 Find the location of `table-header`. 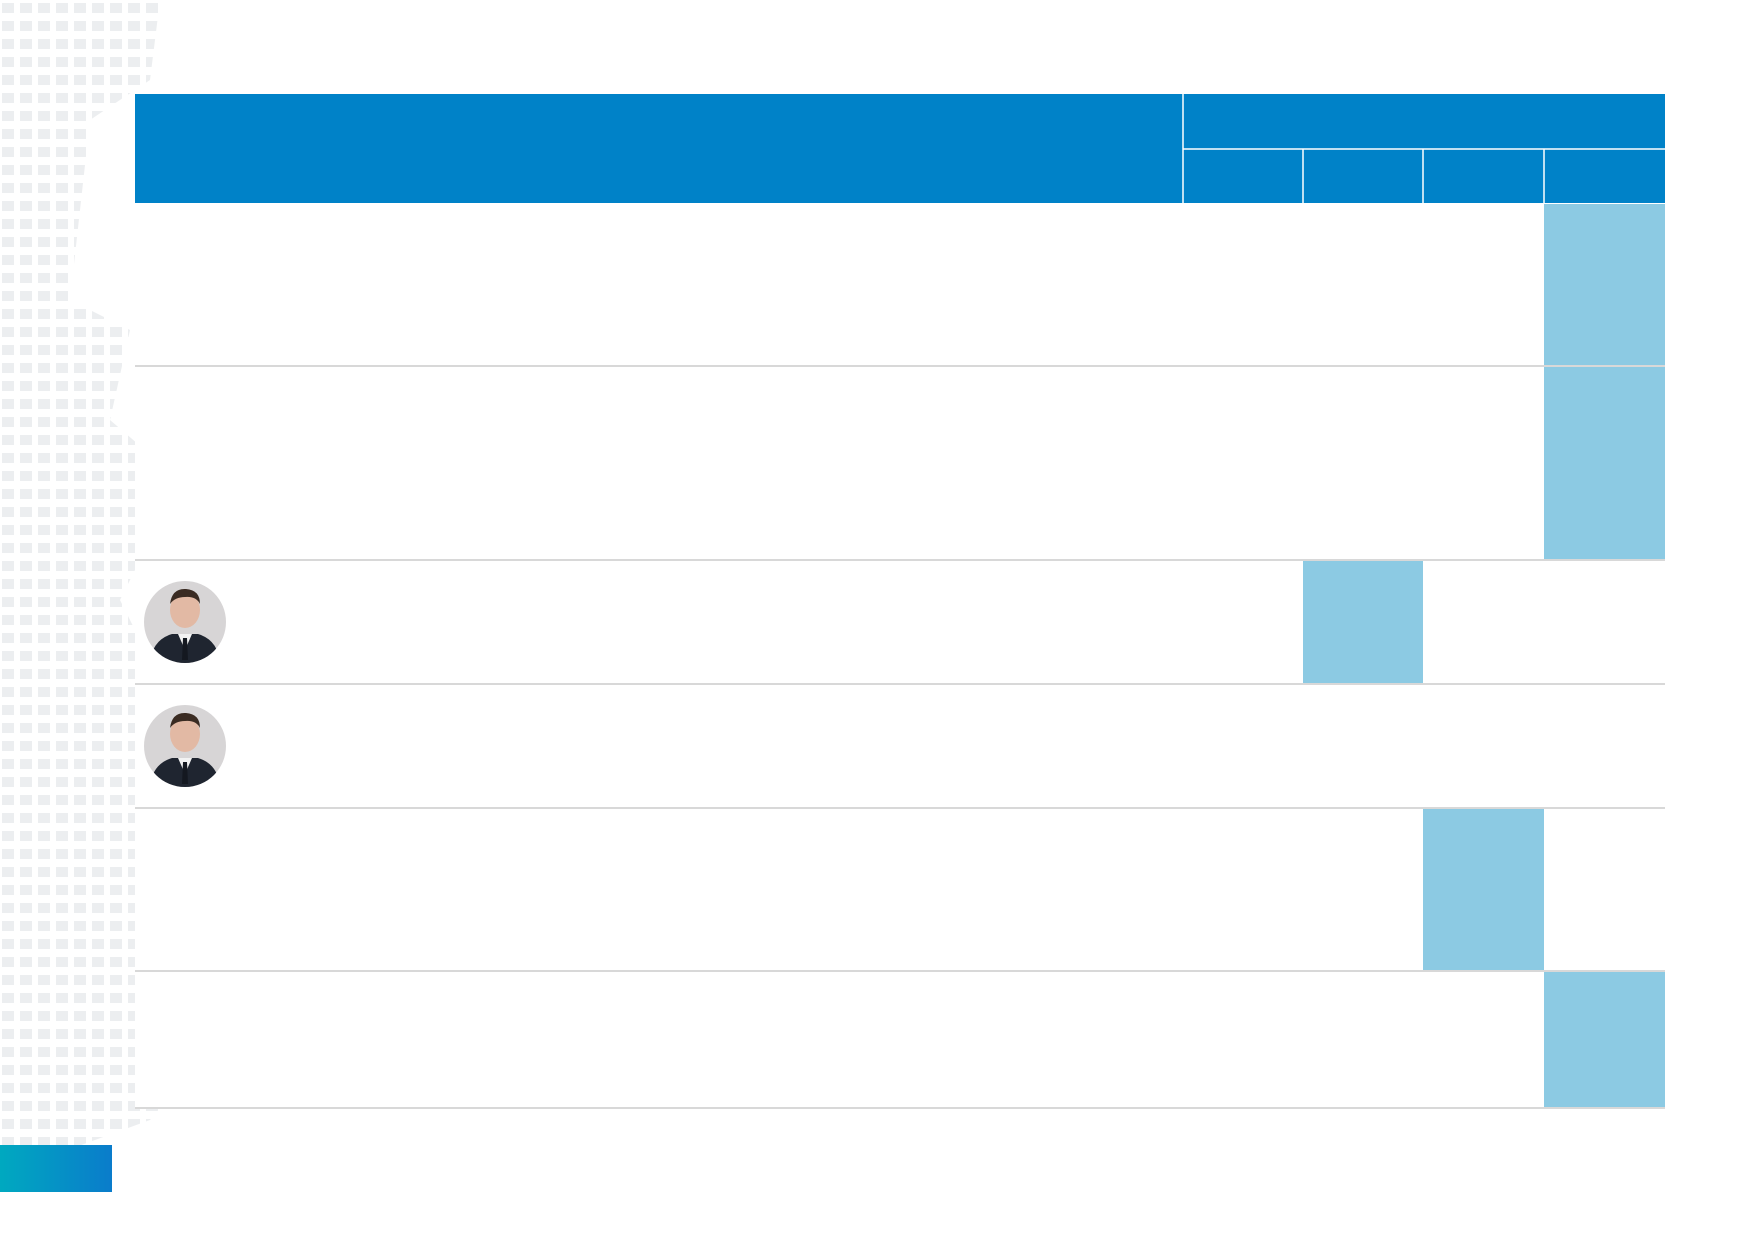

table-header is located at coordinates (900, 148).